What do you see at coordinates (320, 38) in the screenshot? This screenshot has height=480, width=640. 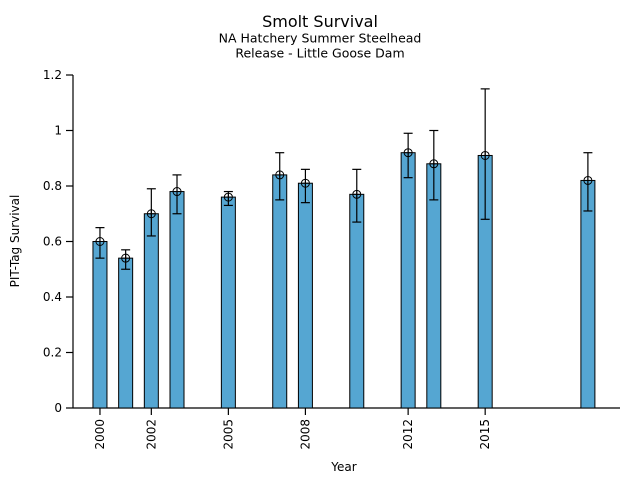 I see `chart-subtitle-line1: NA Hatchery Summer Steelhead` at bounding box center [320, 38].